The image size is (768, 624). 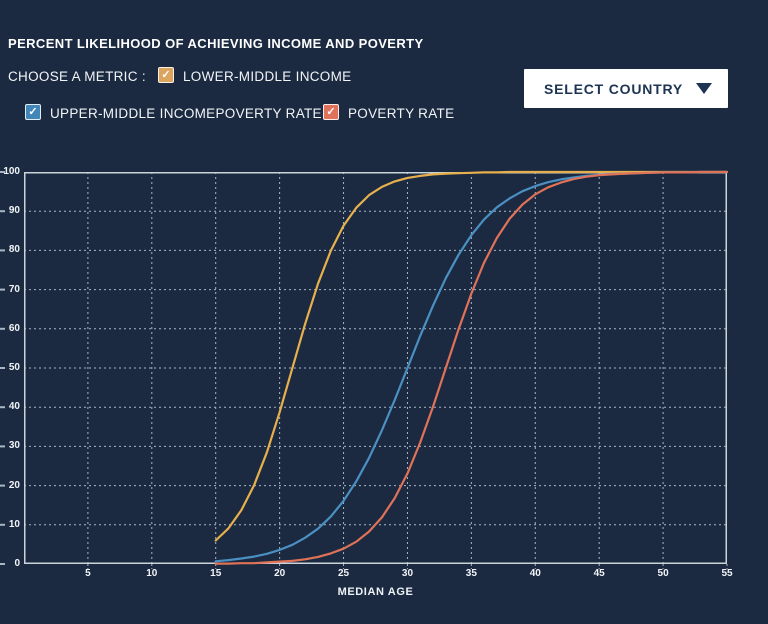 What do you see at coordinates (14, 407) in the screenshot?
I see `y-tick-label: 40` at bounding box center [14, 407].